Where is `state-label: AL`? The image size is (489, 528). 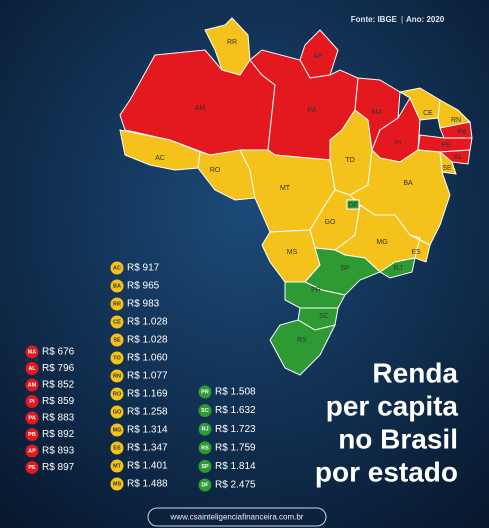
state-label: AL is located at coordinates (458, 157).